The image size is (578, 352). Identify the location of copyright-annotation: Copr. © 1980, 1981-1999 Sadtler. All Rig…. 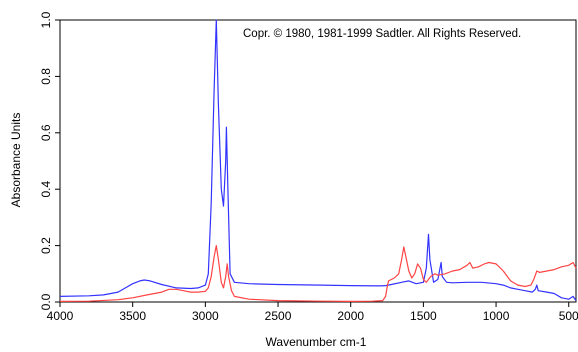
(382, 34).